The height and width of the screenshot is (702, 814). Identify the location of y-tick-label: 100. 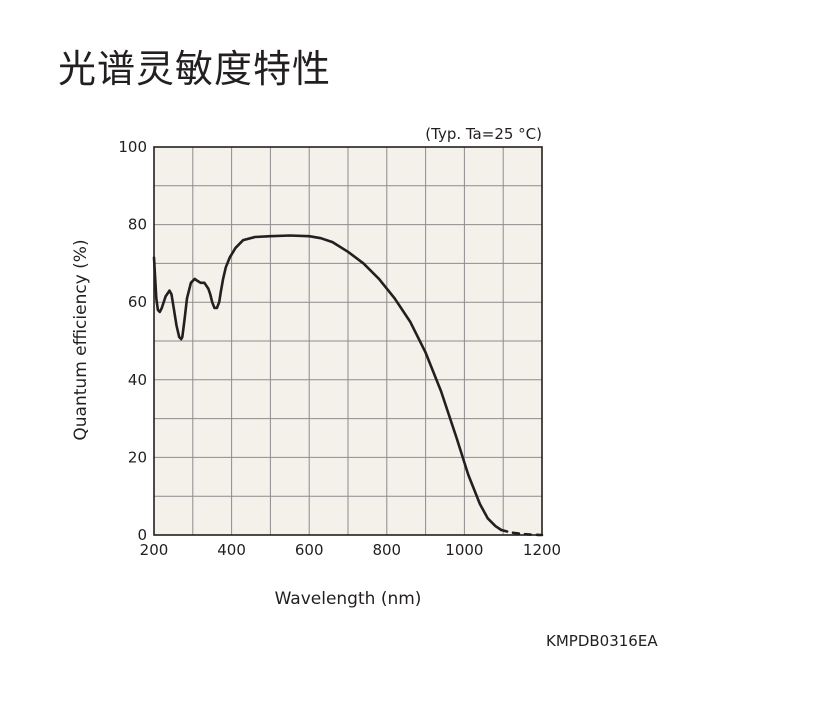
(132, 147).